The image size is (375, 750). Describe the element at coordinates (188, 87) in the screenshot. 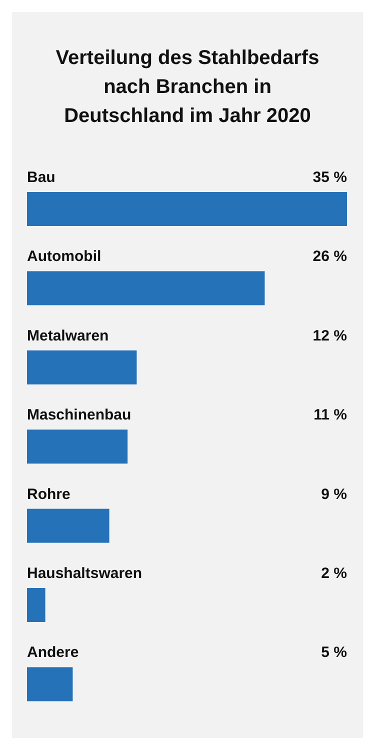

I see `chart-title: Verteilung des Stahlbedarfs nach Branchen in Deutschland im Jahr 2020` at that location.